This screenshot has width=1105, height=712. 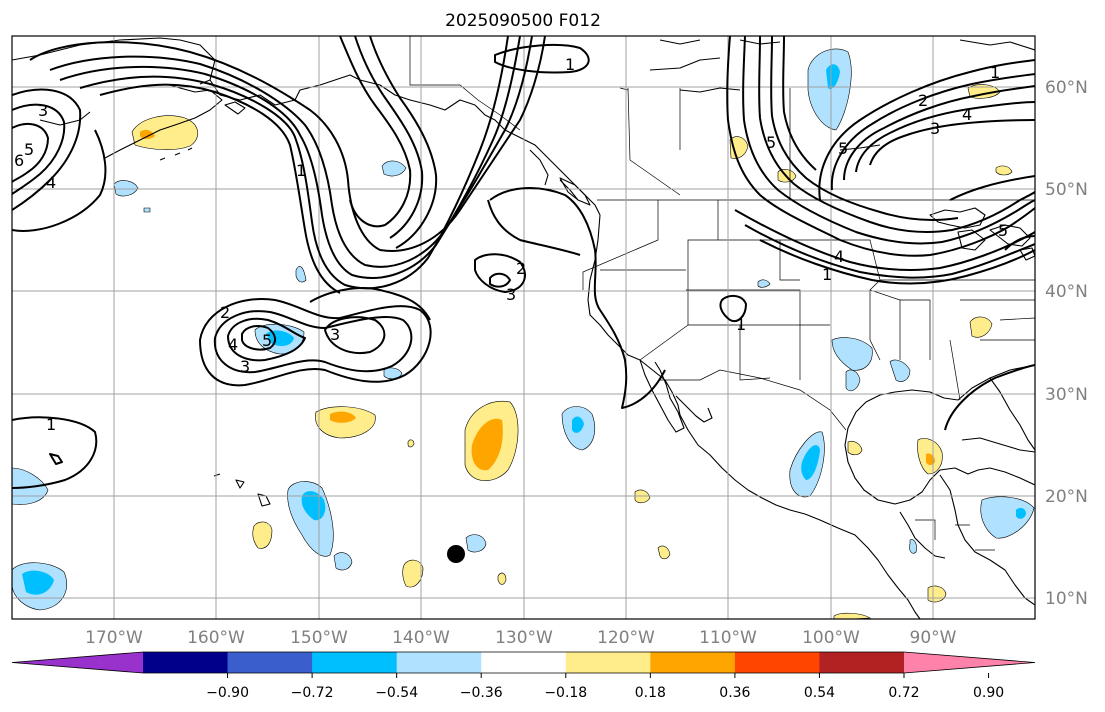 I want to click on colorbar-extend-high, so click(x=969, y=662).